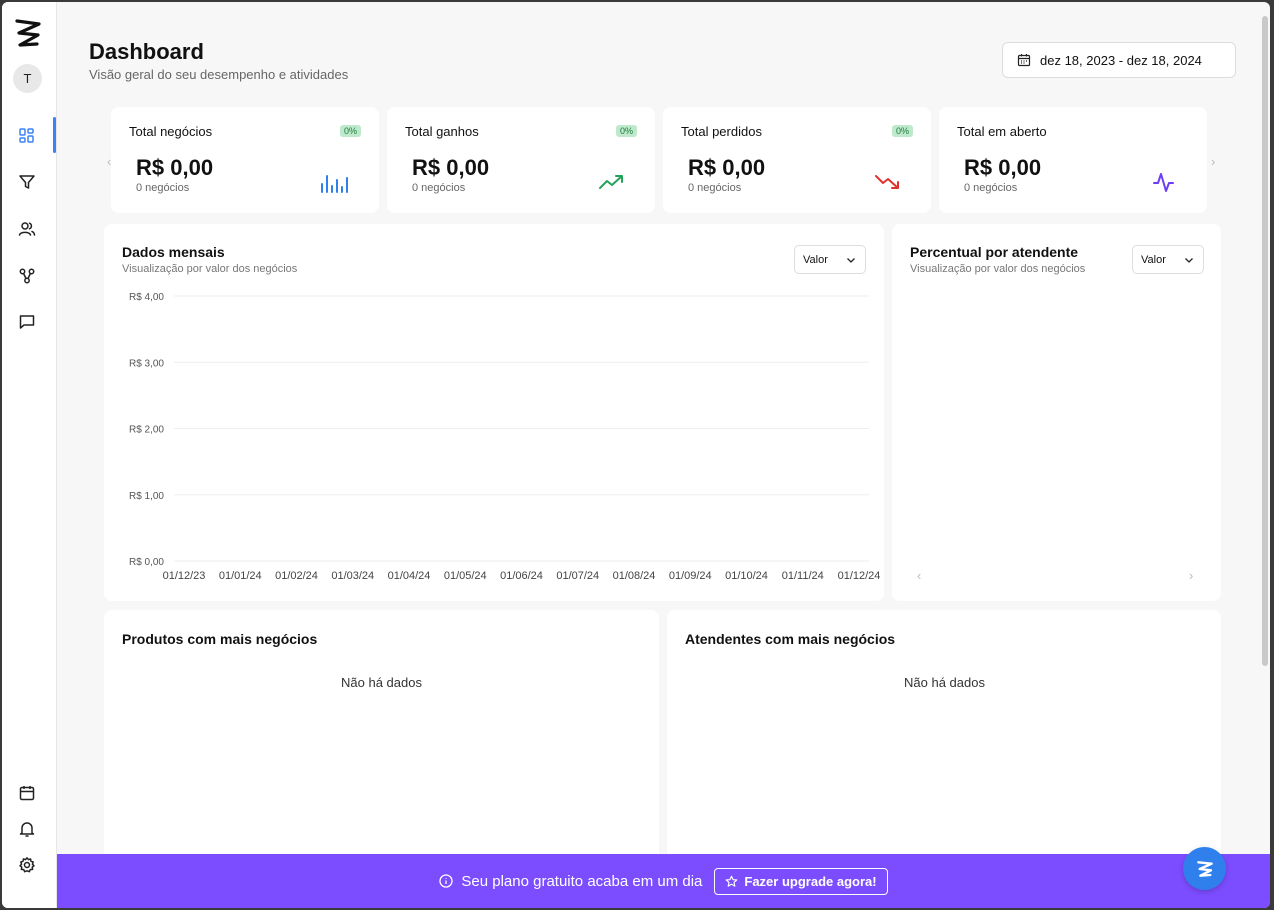  What do you see at coordinates (810, 881) in the screenshot?
I see `upgrade-button-label: Fazer upgrade agora!` at bounding box center [810, 881].